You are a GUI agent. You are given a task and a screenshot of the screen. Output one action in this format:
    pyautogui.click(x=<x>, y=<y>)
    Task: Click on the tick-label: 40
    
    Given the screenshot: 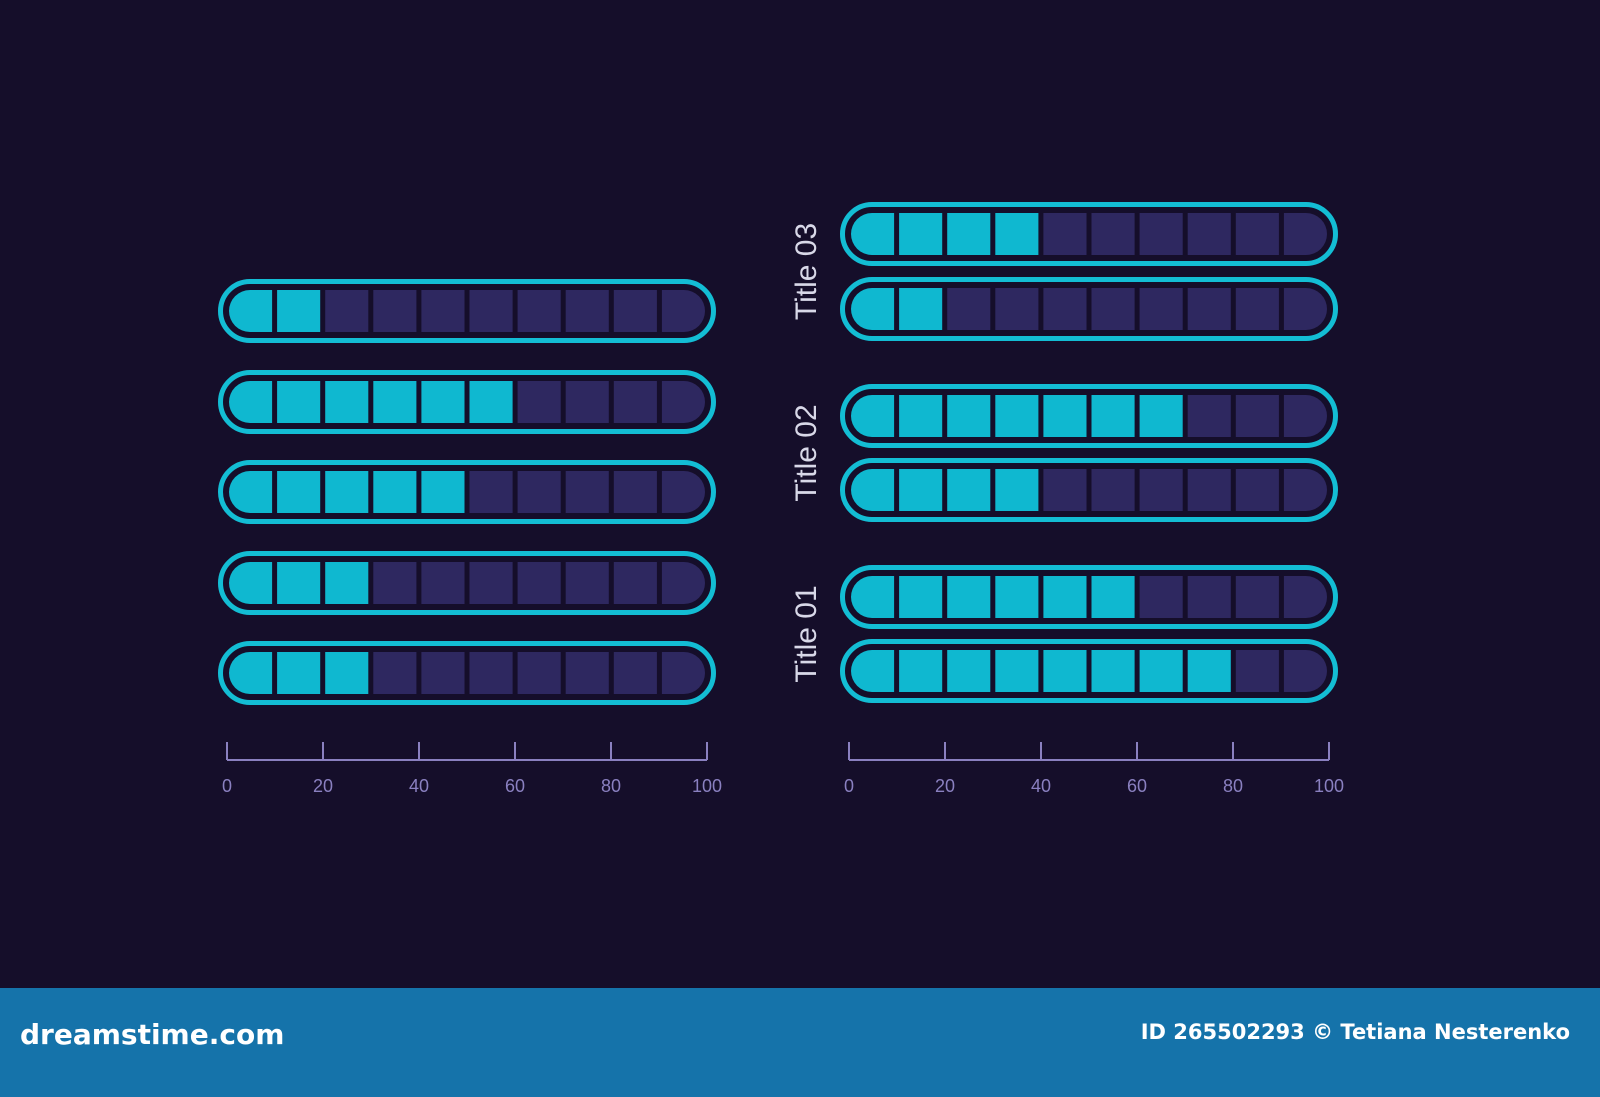 What is the action you would take?
    pyautogui.click(x=1041, y=786)
    